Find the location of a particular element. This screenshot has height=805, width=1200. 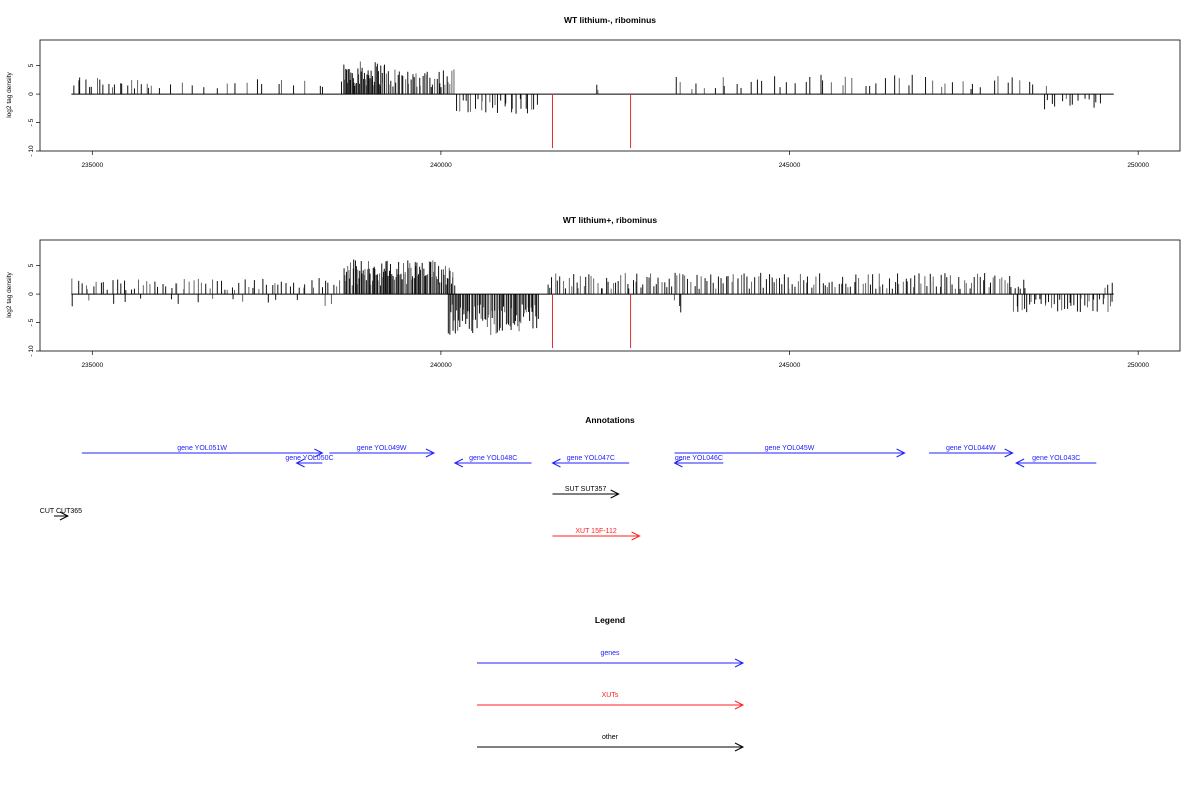

feature-label: gene YOL047C is located at coordinates (591, 458).